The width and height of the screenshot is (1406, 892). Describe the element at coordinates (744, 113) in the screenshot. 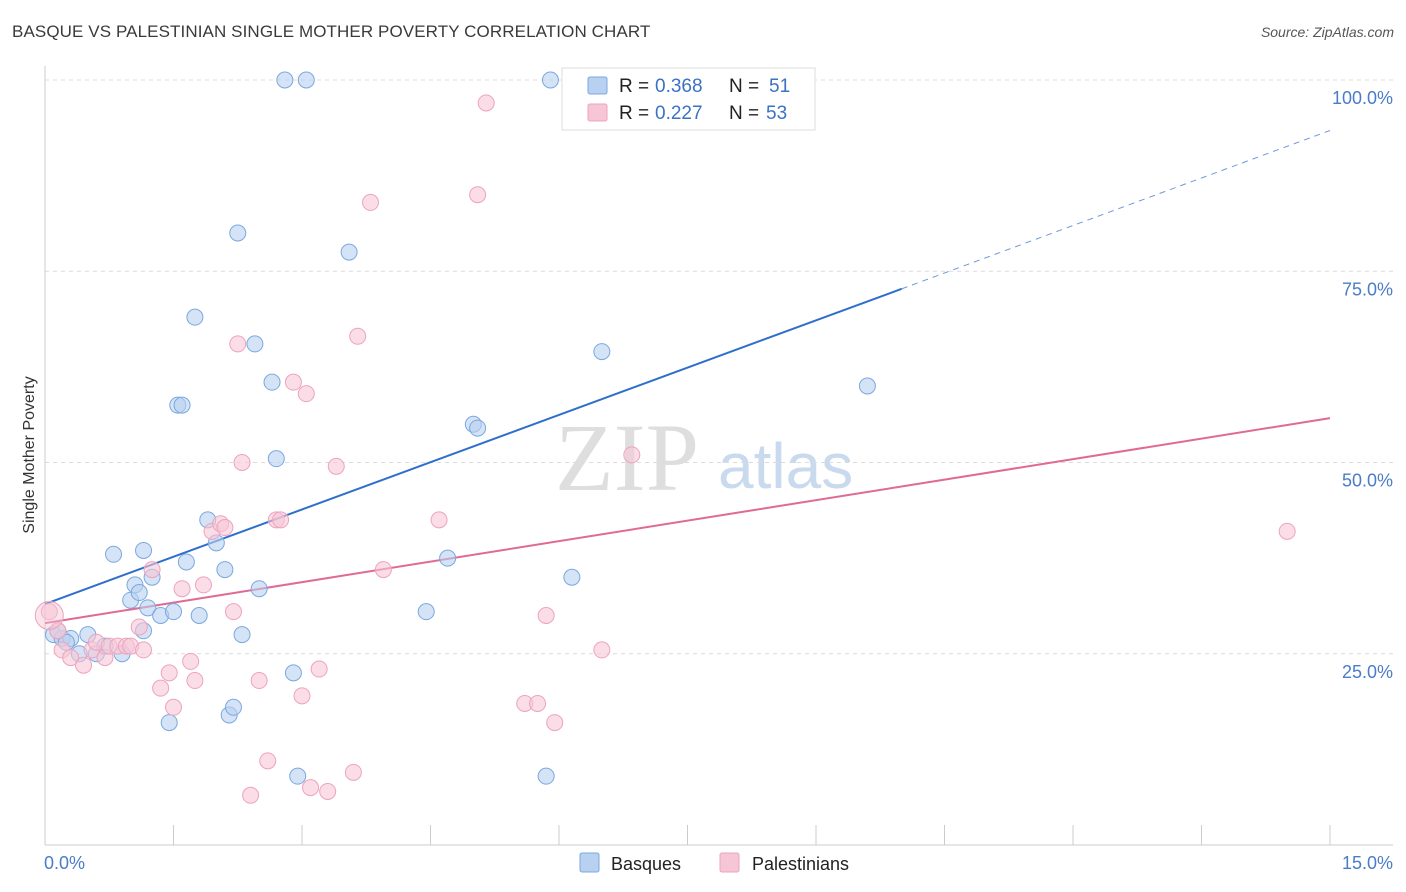

I see `legend-n-label-palestinians: N =` at that location.